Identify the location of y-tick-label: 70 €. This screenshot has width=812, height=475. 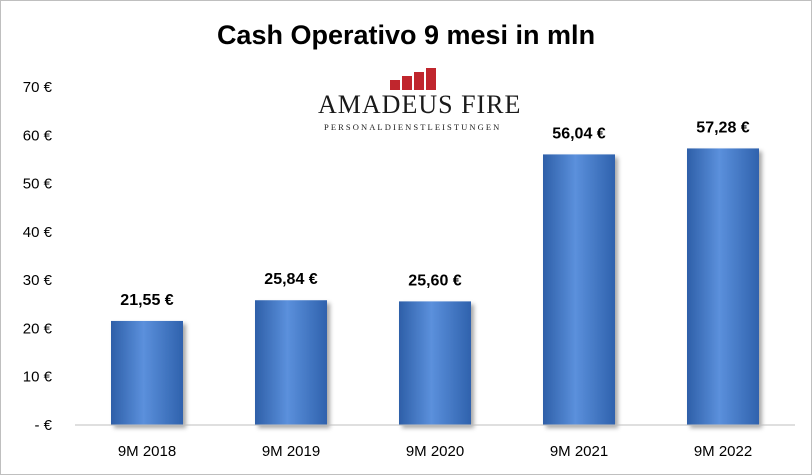
(38, 87).